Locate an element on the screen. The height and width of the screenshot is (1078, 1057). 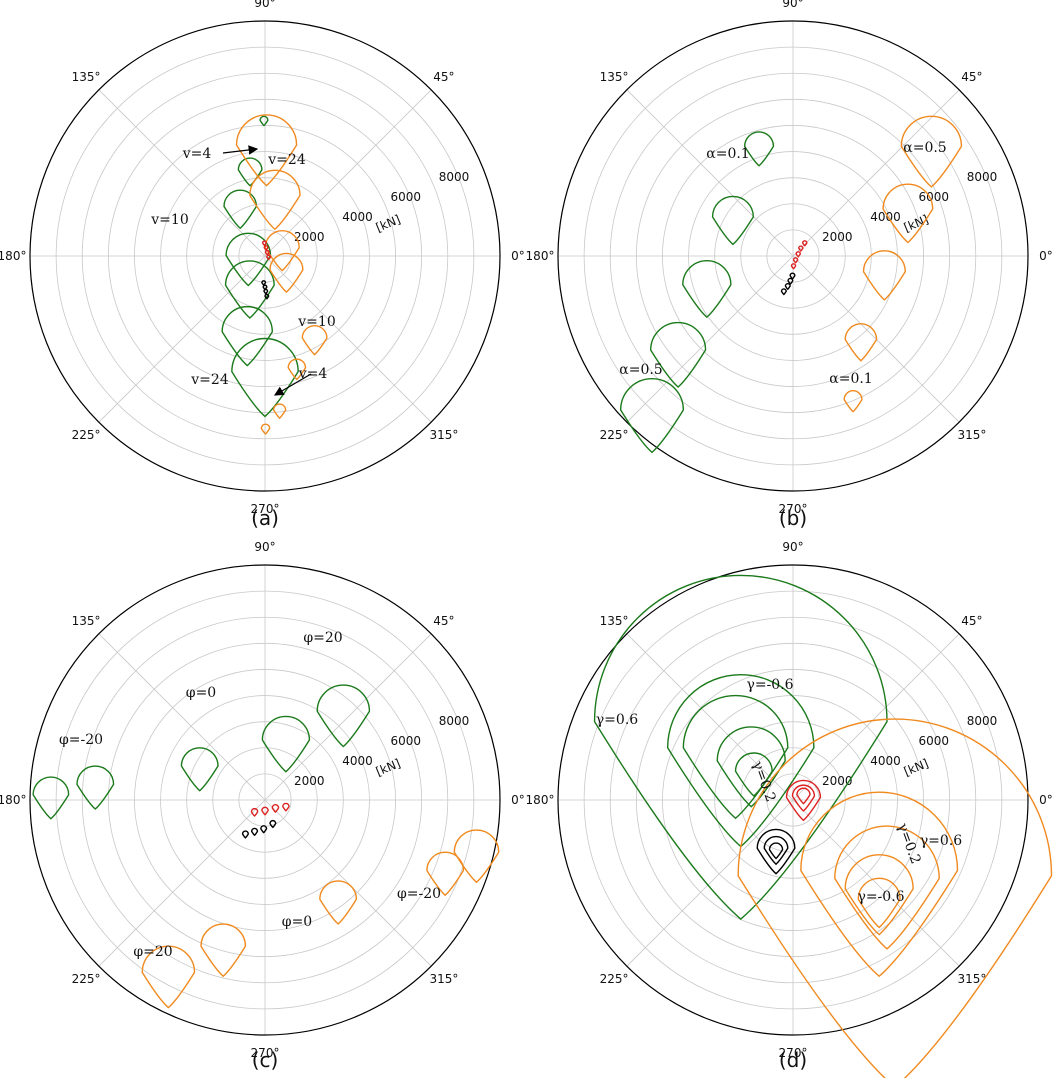
panel-caption: (b) is located at coordinates (793, 518).